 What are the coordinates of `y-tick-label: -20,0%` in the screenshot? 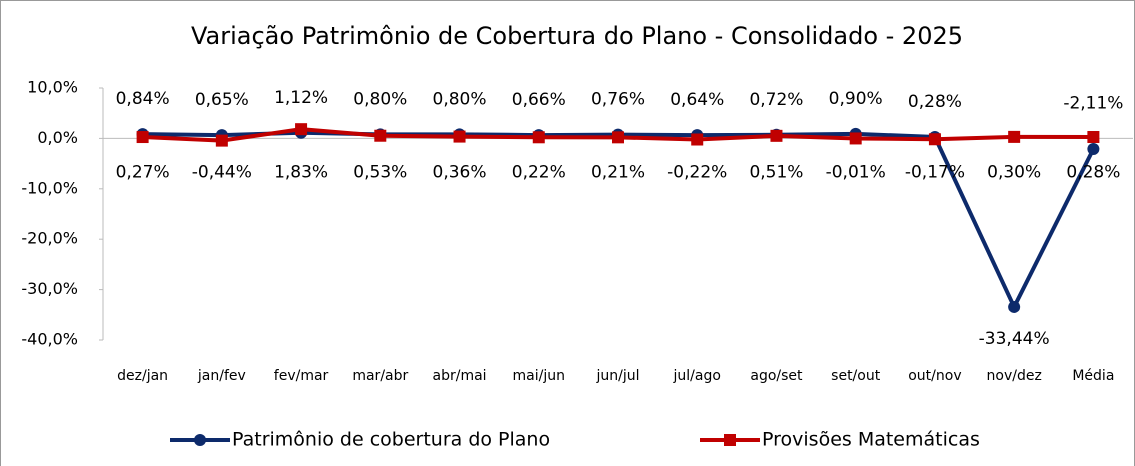 It's located at (49, 238).